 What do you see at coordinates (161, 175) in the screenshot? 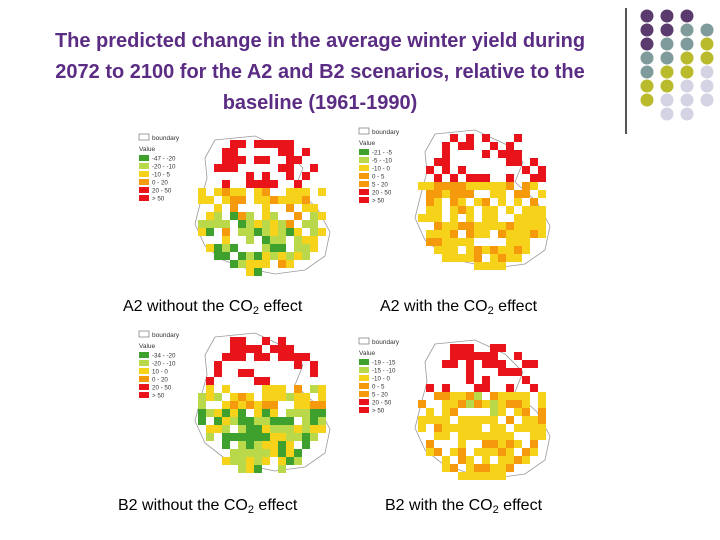
I see `legend-entry-label: -10 - 5` at bounding box center [161, 175].